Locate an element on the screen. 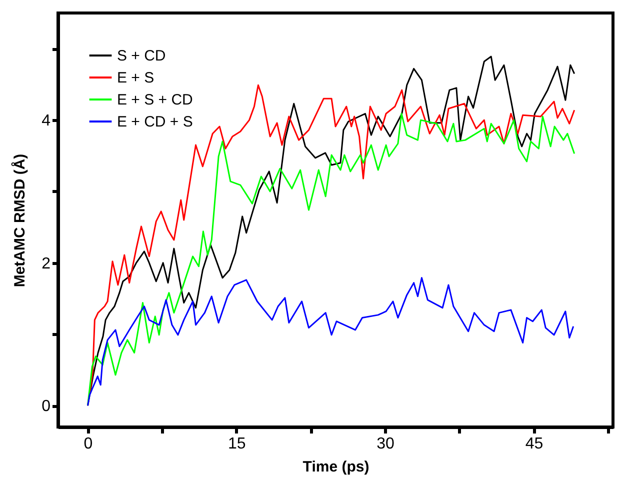 This screenshot has width=617, height=479. y-tick-label: 2 is located at coordinates (46, 263).